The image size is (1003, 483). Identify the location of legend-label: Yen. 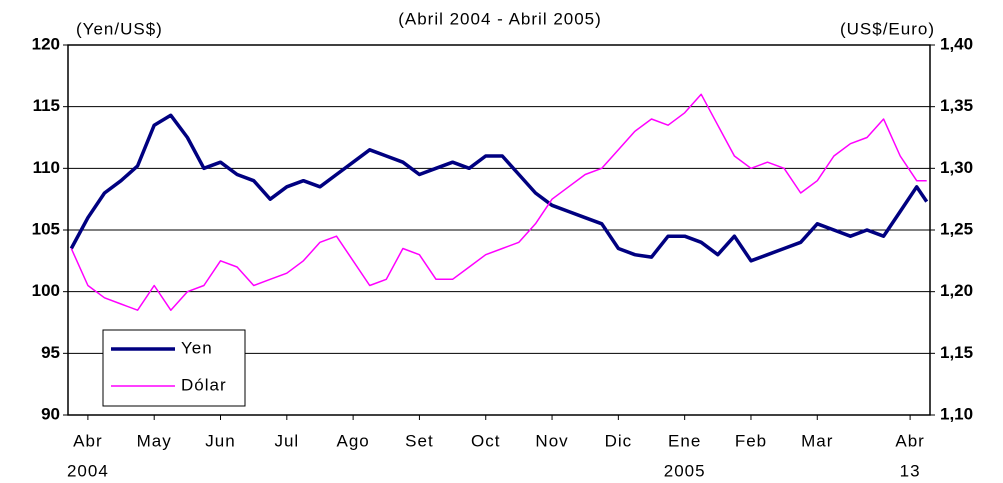
(197, 347).